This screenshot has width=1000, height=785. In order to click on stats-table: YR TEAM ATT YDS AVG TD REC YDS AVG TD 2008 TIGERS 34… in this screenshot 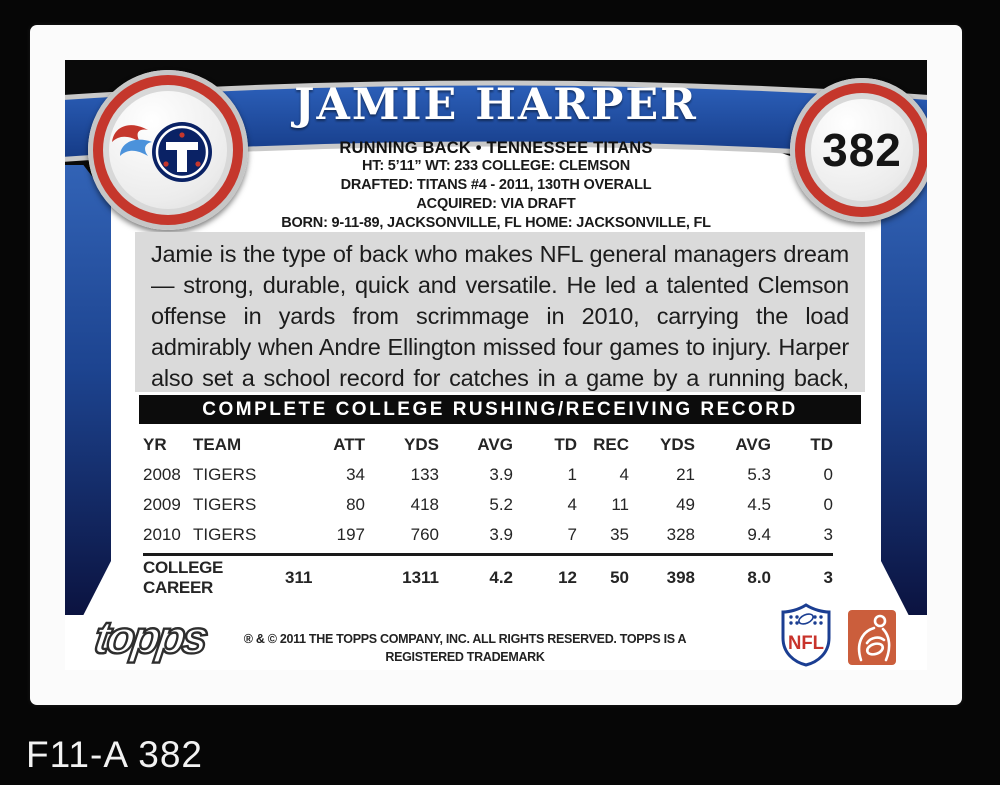, I will do `click(488, 513)`.